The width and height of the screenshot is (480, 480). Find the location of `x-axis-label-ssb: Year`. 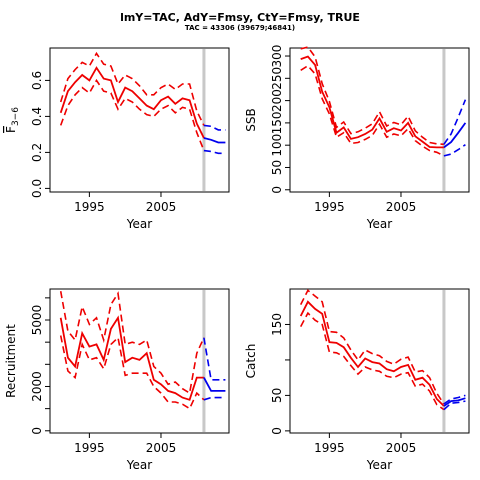

x-axis-label-ssb: Year is located at coordinates (379, 224).